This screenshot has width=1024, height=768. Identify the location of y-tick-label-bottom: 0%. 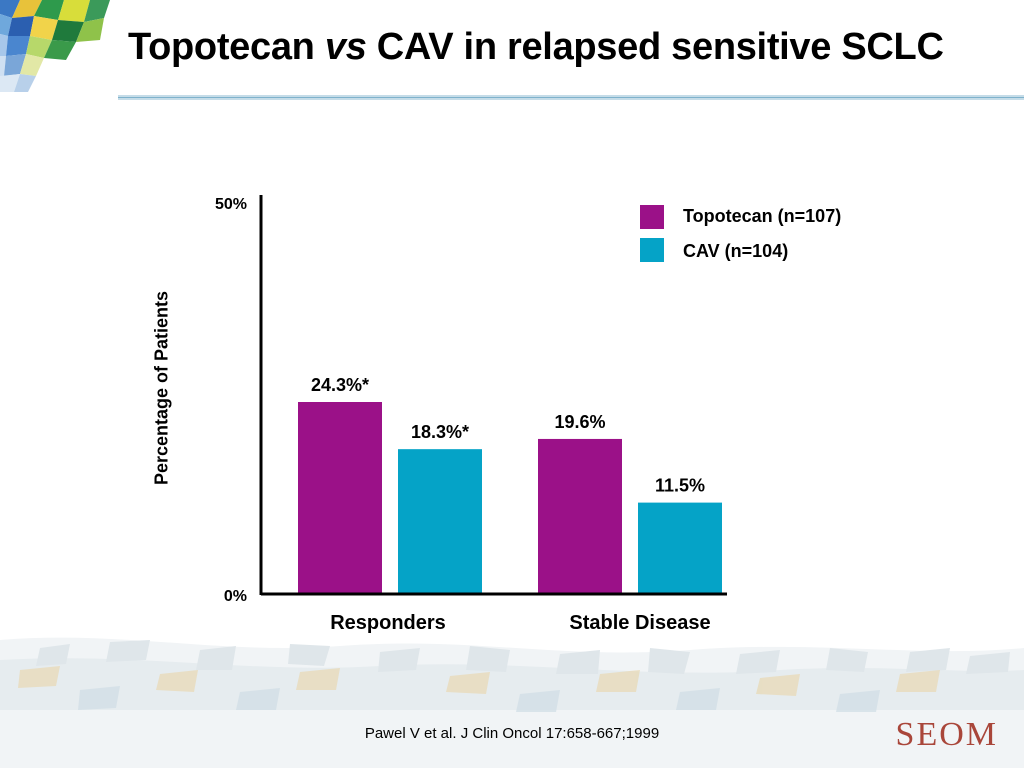
(235, 596).